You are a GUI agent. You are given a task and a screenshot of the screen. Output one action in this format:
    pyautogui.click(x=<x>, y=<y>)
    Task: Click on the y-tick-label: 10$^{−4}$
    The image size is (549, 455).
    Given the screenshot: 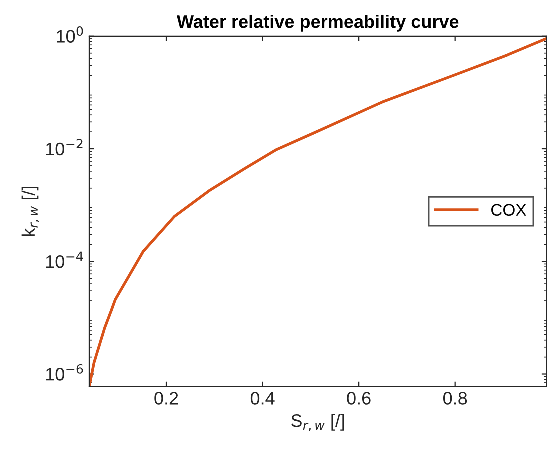 What is the action you would take?
    pyautogui.click(x=65, y=260)
    